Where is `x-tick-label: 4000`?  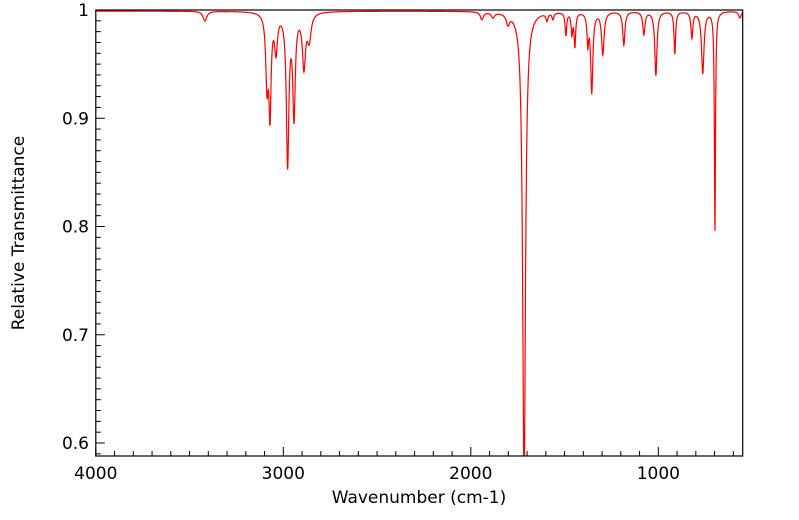 x-tick-label: 4000 is located at coordinates (95, 474).